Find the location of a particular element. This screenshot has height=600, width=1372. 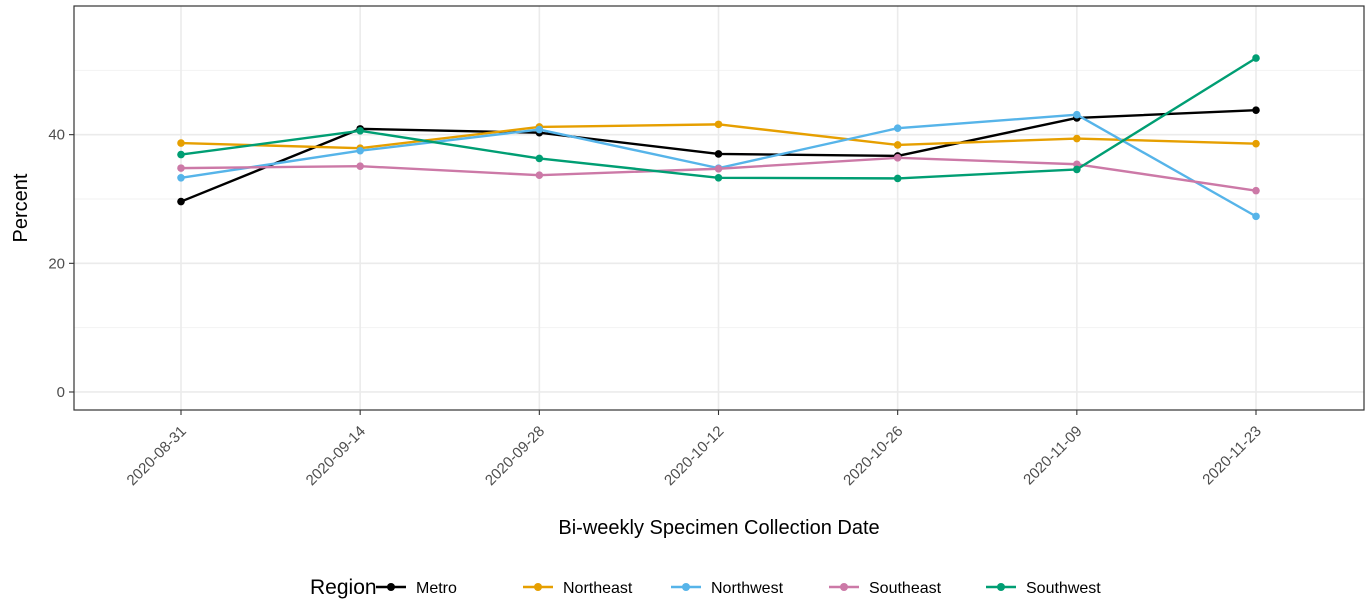

legend-label: Northwest is located at coordinates (747, 588).